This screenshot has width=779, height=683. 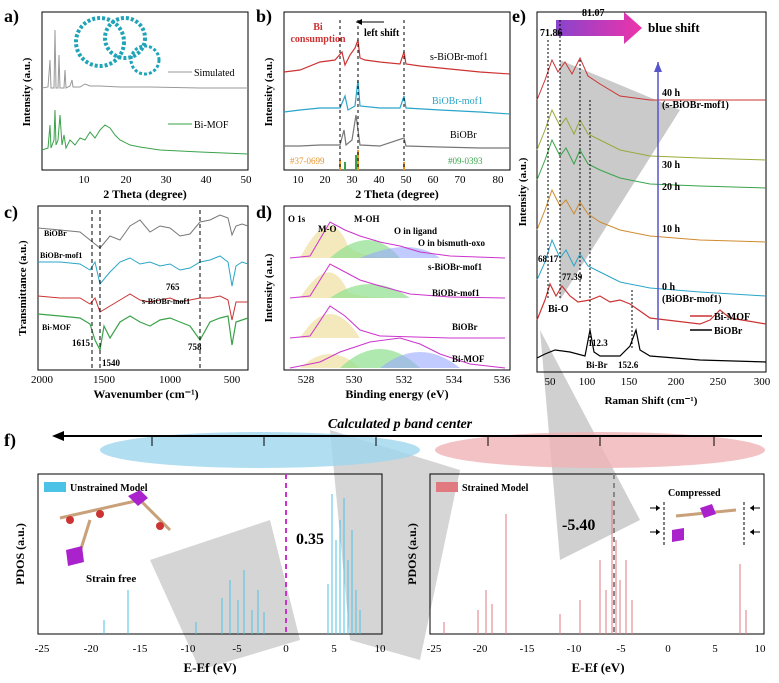 I want to click on peak-68-17: 68.17, so click(x=548, y=259).